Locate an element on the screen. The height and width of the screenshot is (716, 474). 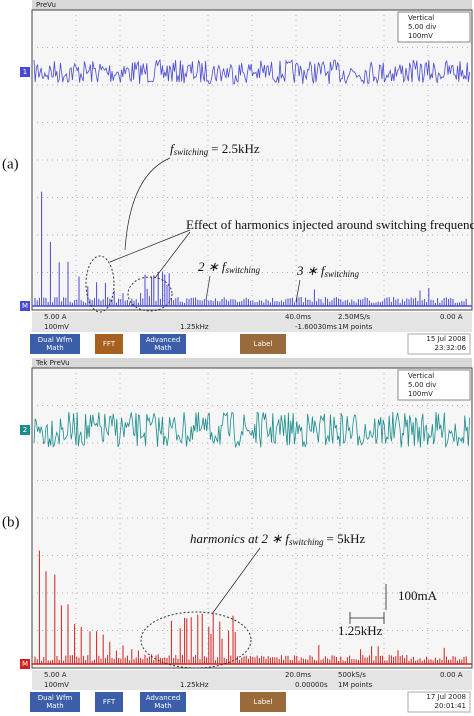
channel-marker: 2 is located at coordinates (25, 430).